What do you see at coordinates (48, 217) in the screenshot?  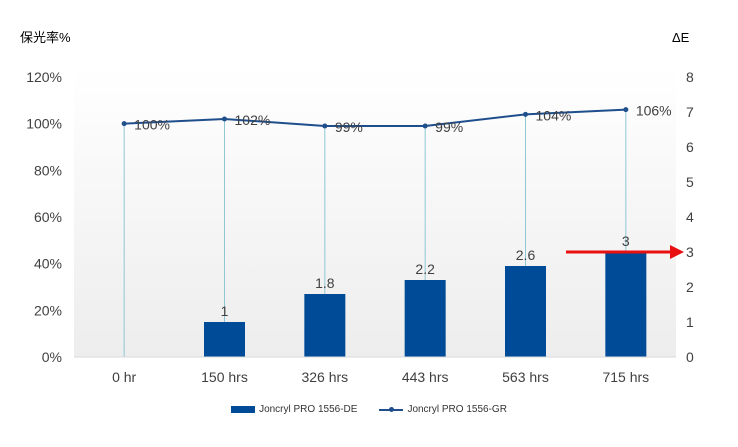 I see `left-tick-label: 60%` at bounding box center [48, 217].